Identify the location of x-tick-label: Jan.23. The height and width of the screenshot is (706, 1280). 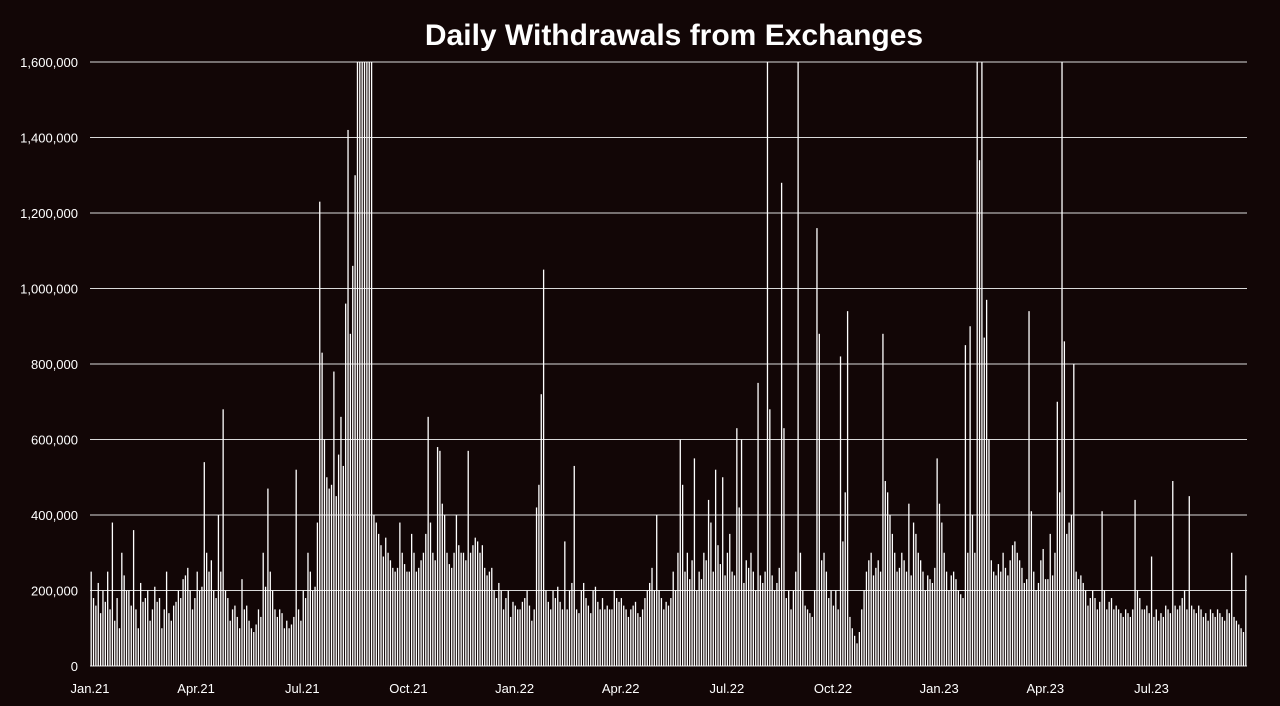
(939, 688).